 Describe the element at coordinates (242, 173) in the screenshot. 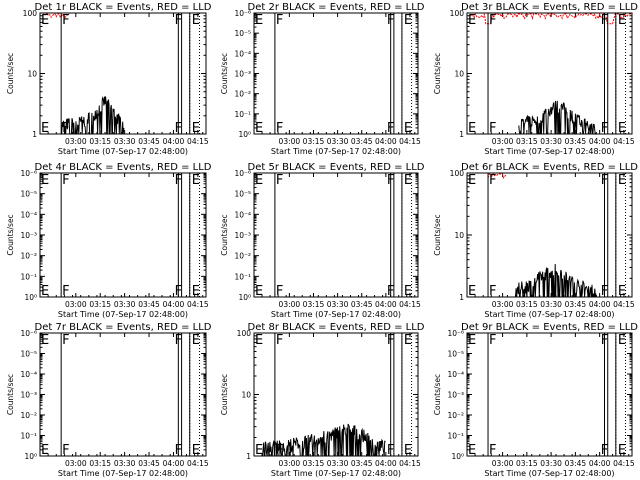

I see `y-tick-label: 10⁻⁶` at that location.